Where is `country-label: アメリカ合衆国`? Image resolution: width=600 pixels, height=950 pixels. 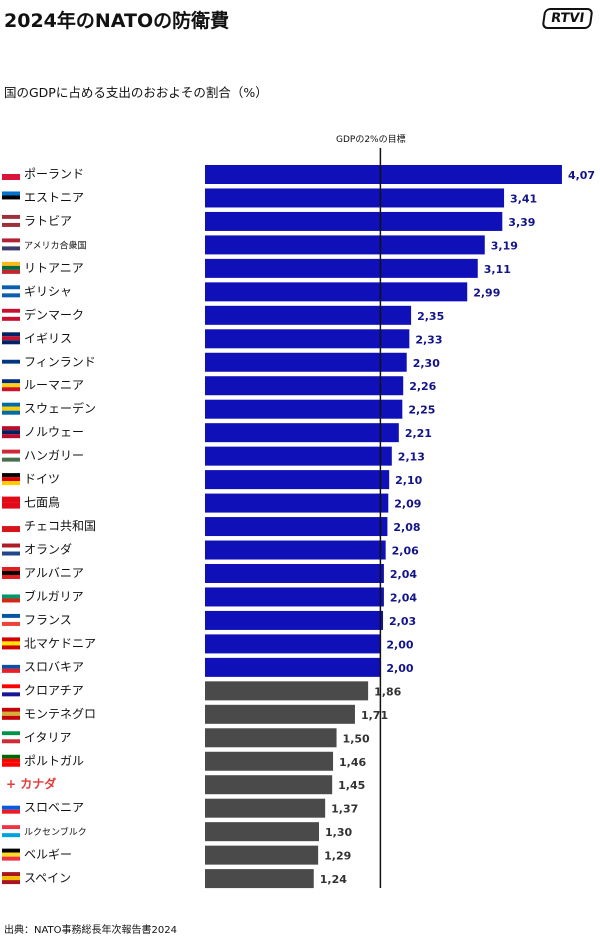
country-label: アメリカ合衆国 is located at coordinates (55, 245).